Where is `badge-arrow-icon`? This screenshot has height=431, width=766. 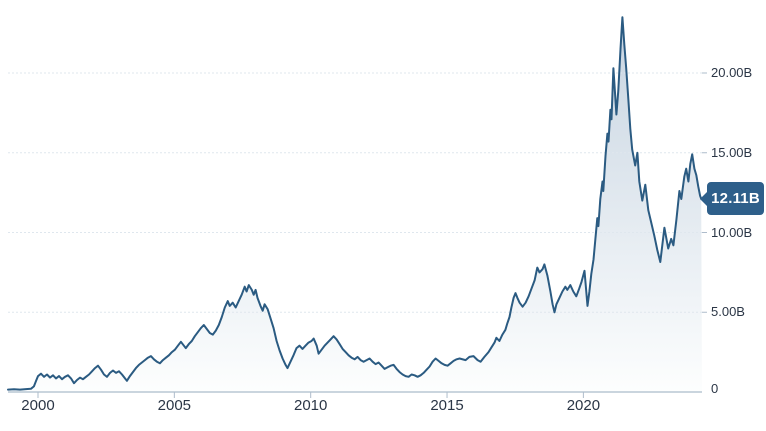 badge-arrow-icon is located at coordinates (703, 198).